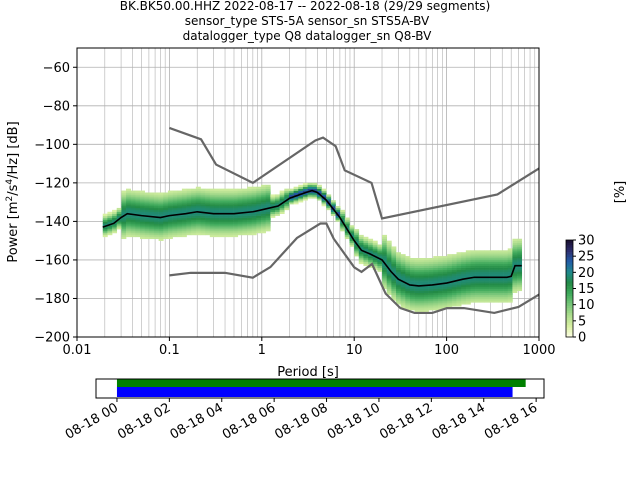 This screenshot has height=480, width=640. I want to click on colorbar-swatch, so click(569, 297).